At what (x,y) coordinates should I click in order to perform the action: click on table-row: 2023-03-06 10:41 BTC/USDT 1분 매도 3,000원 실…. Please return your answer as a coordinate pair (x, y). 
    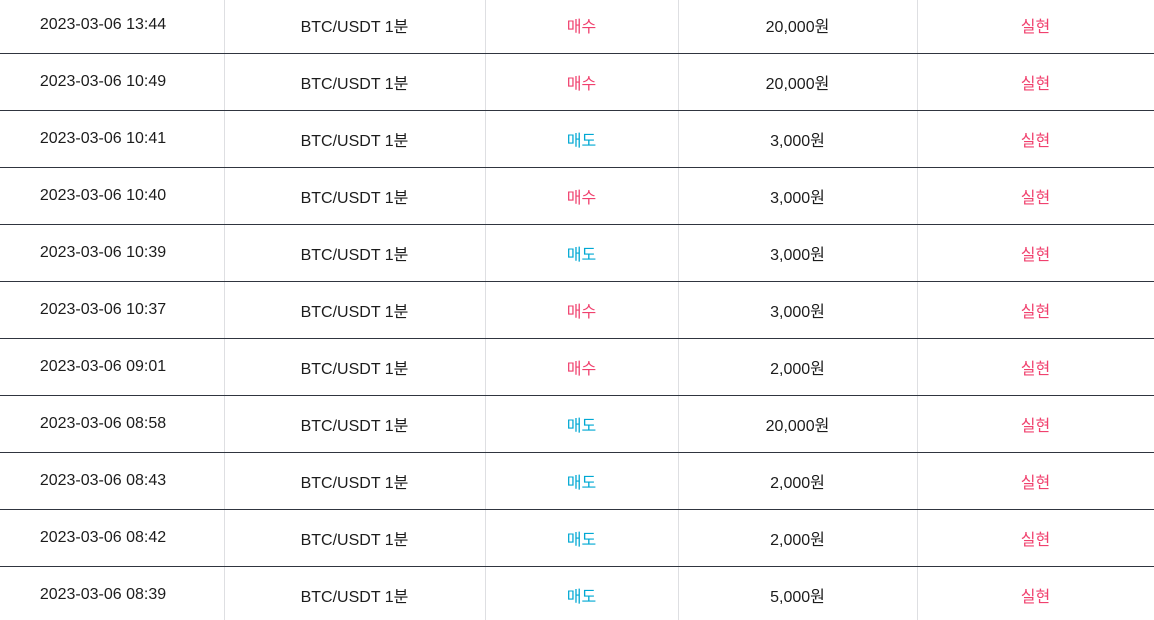
    Looking at the image, I should click on (577, 139).